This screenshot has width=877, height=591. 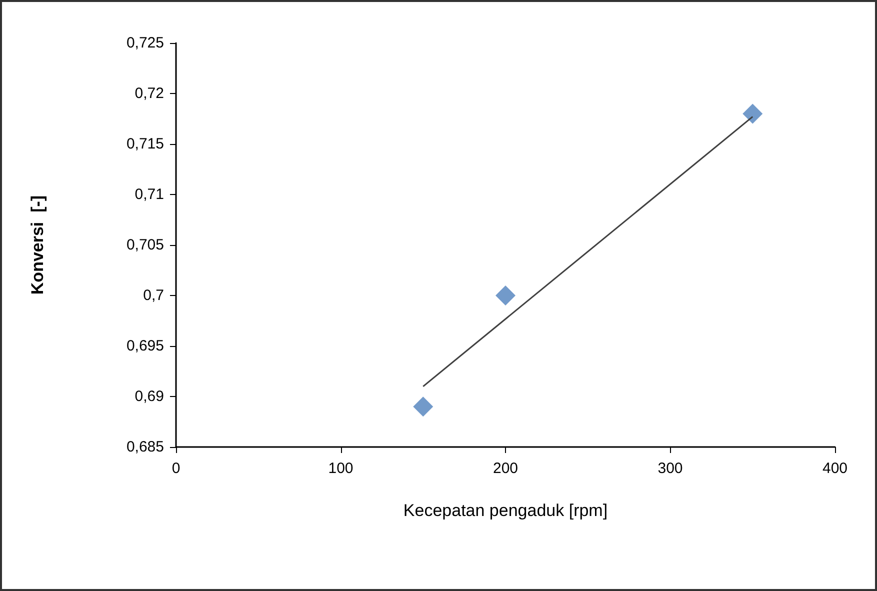 What do you see at coordinates (149, 194) in the screenshot?
I see `y-tick-label: 0,71` at bounding box center [149, 194].